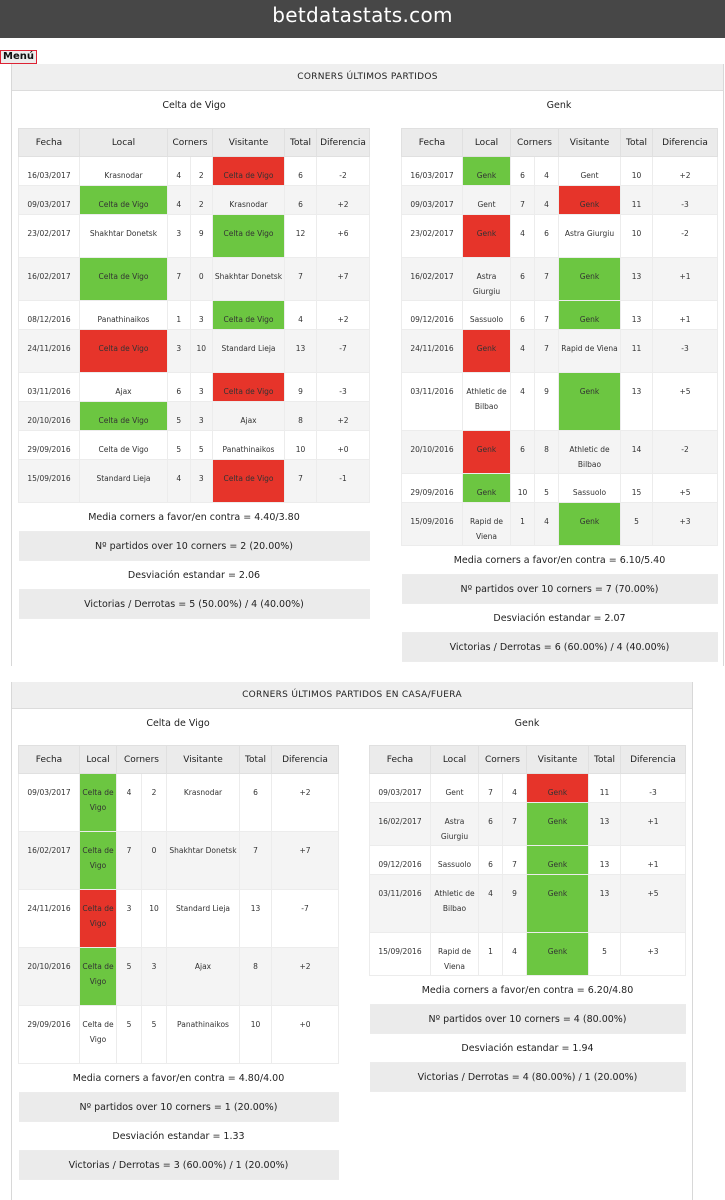 The height and width of the screenshot is (1200, 725). What do you see at coordinates (49, 315) in the screenshot?
I see `match-date: 08/12/2016` at bounding box center [49, 315].